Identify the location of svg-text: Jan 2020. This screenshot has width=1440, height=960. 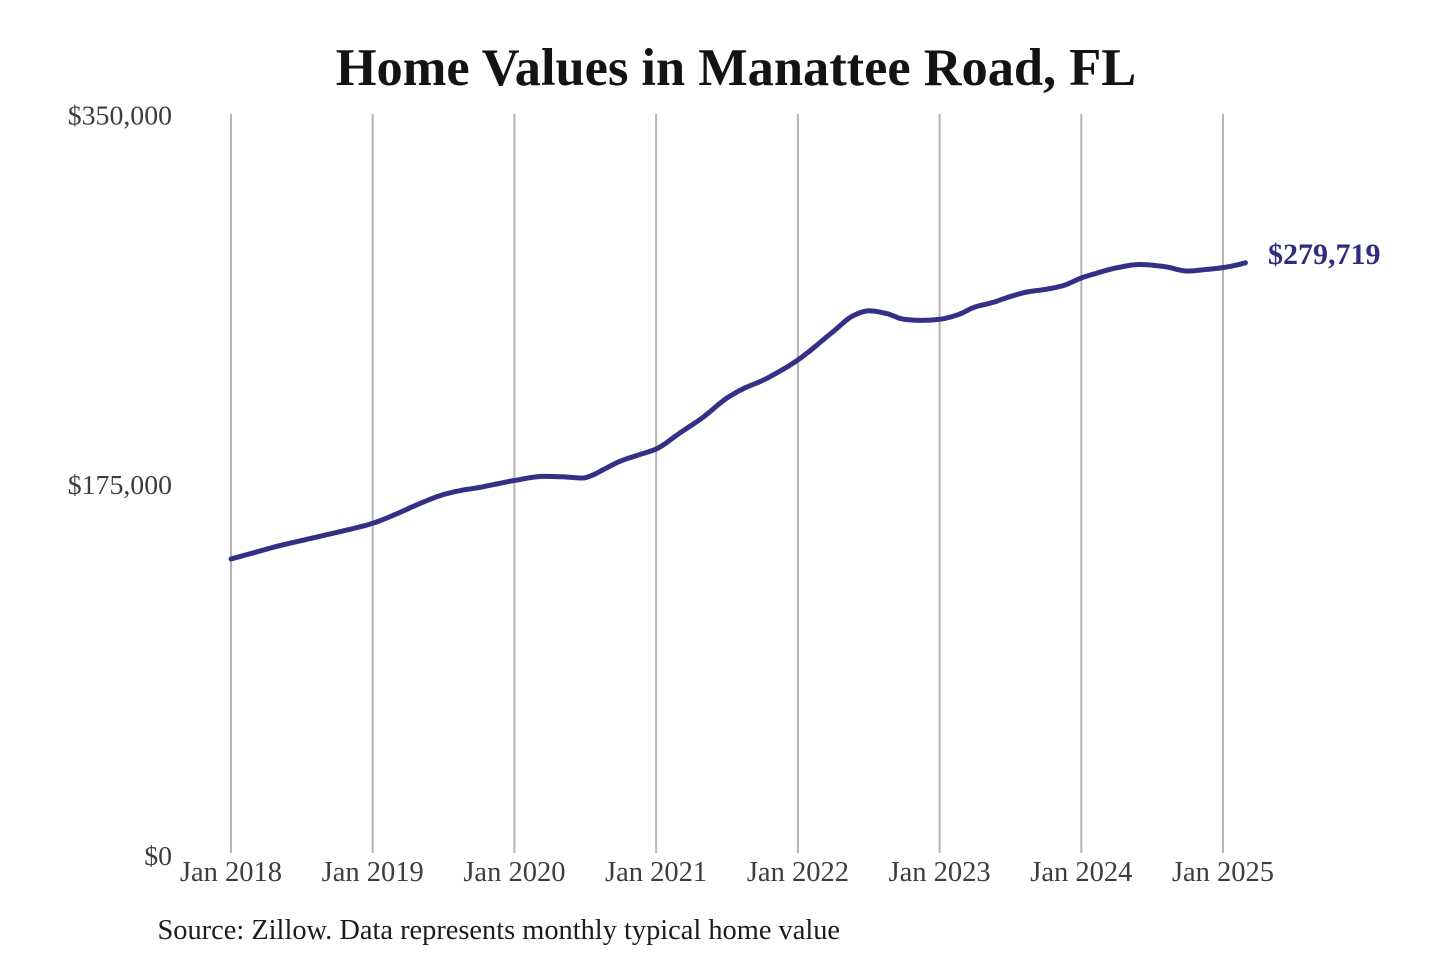
(514, 872).